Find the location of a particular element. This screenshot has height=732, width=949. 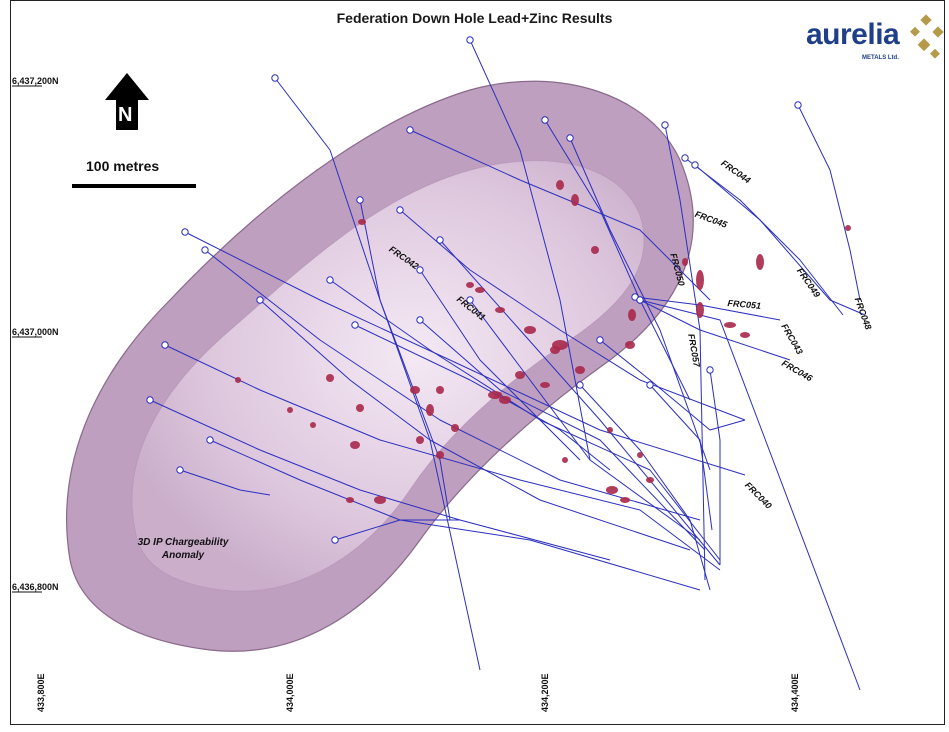

easting-label: 433,800E is located at coordinates (41, 692).